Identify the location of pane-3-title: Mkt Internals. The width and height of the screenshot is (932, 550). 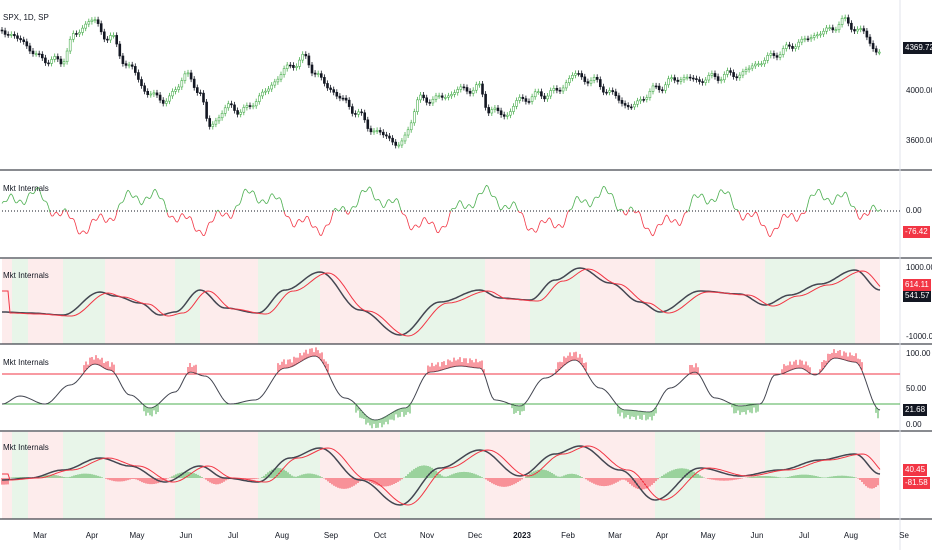
(26, 275).